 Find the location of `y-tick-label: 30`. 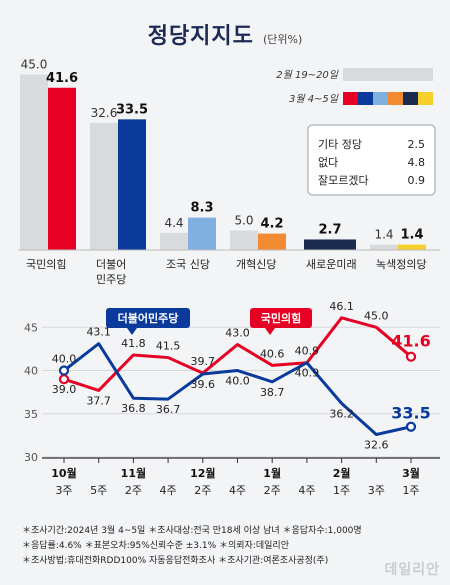

y-tick-label: 30 is located at coordinates (31, 457).